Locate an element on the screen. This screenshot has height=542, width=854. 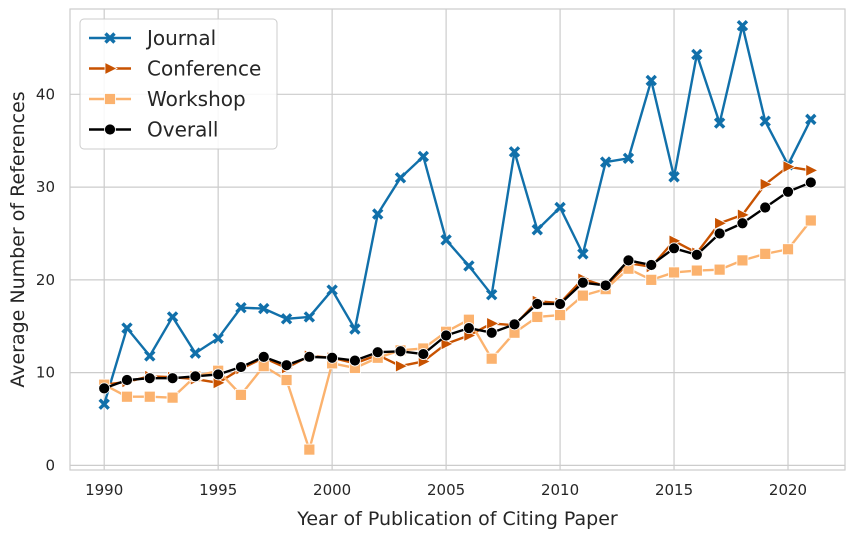
legend-marker-overall is located at coordinates (110, 129).